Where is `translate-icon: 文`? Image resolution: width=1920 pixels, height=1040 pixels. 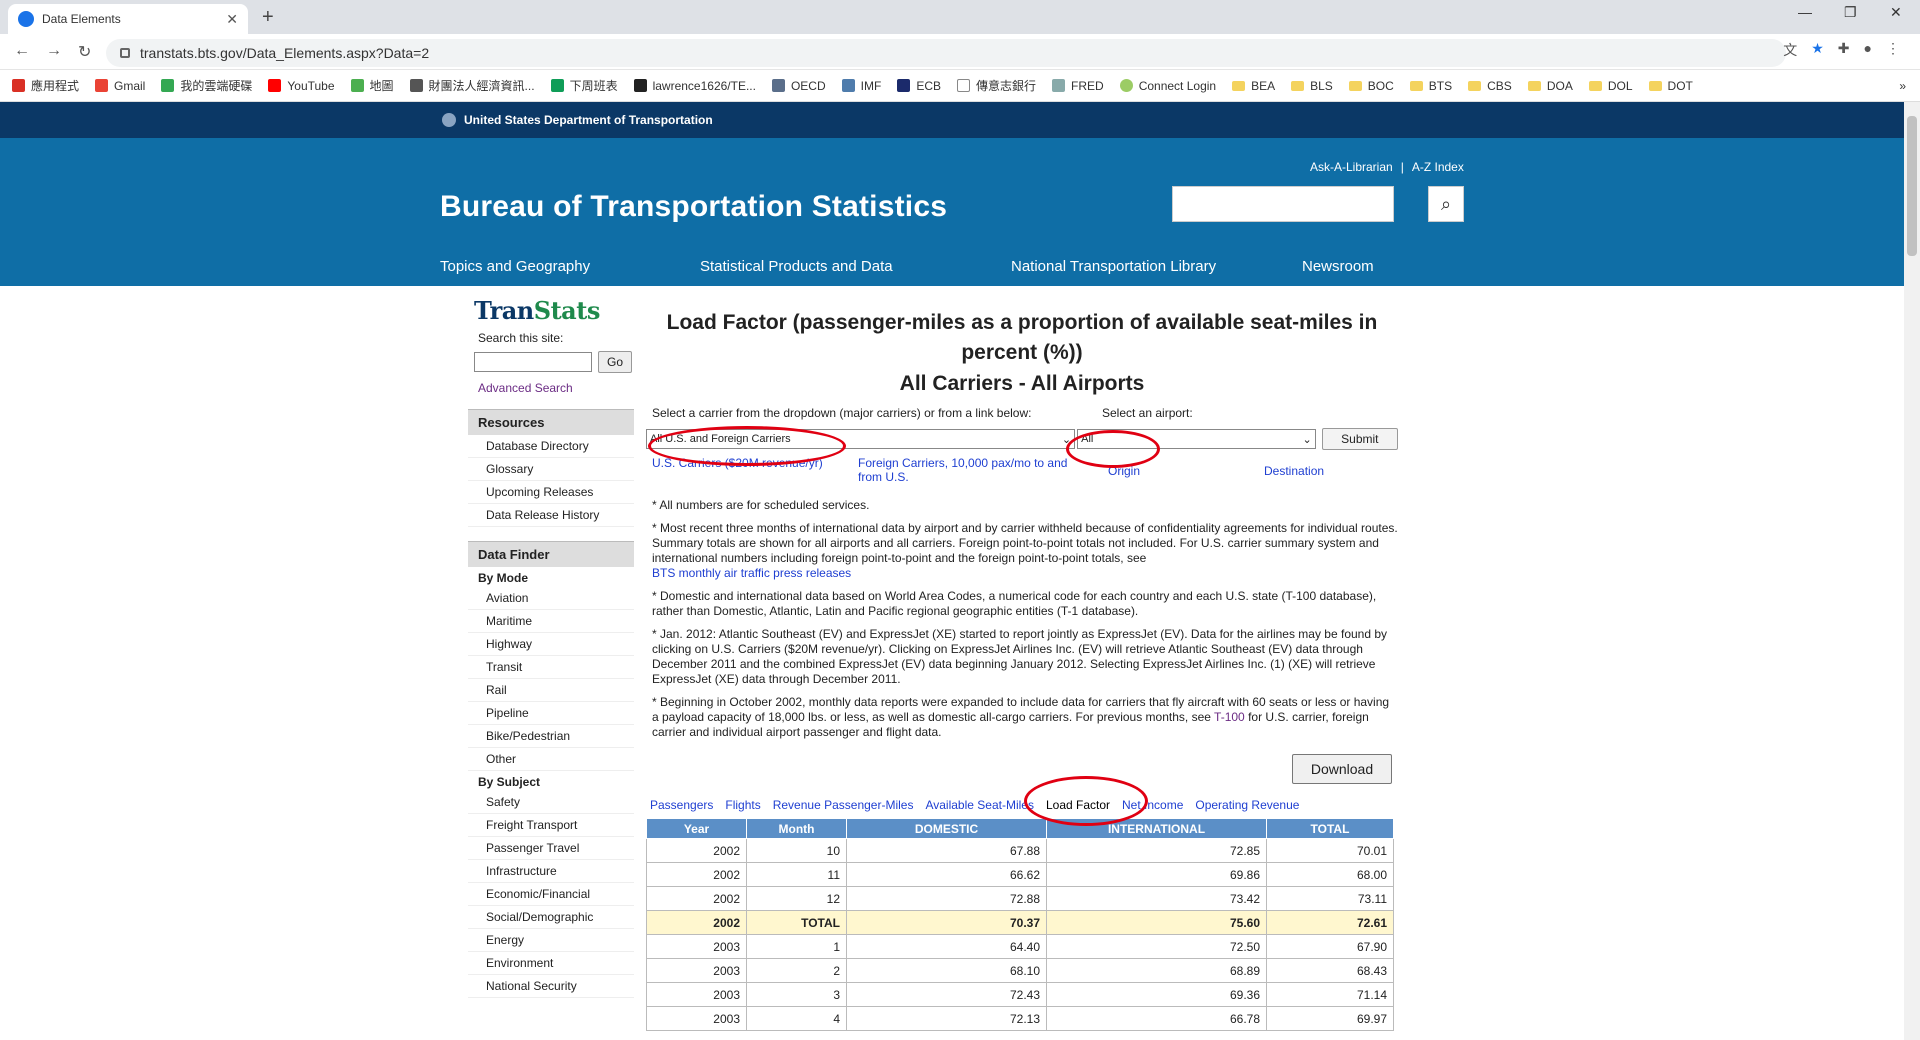
translate-icon: 文 is located at coordinates (1790, 50).